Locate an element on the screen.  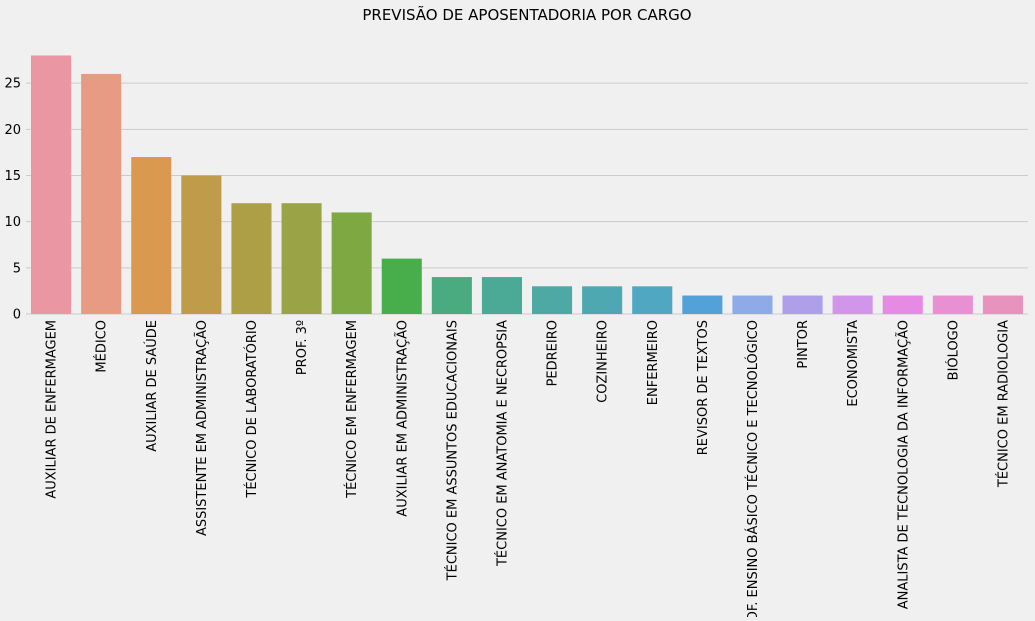
x-tick-label: MÉDICO is located at coordinates (102, 346).